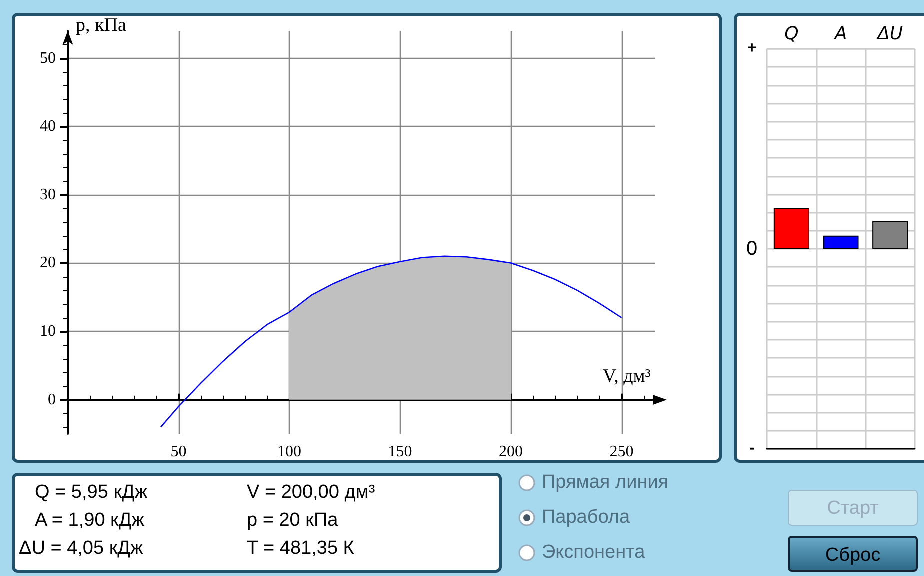 Image resolution: width=924 pixels, height=576 pixels. What do you see at coordinates (48, 58) in the screenshot?
I see `y-tick-label: 50` at bounding box center [48, 58].